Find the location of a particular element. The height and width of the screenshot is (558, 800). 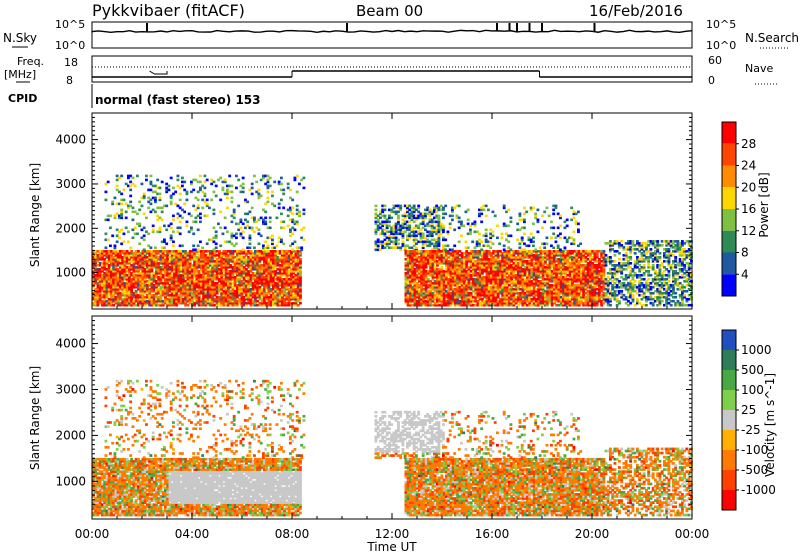

cpid-text: normal (fast stereo) 153 is located at coordinates (178, 100).